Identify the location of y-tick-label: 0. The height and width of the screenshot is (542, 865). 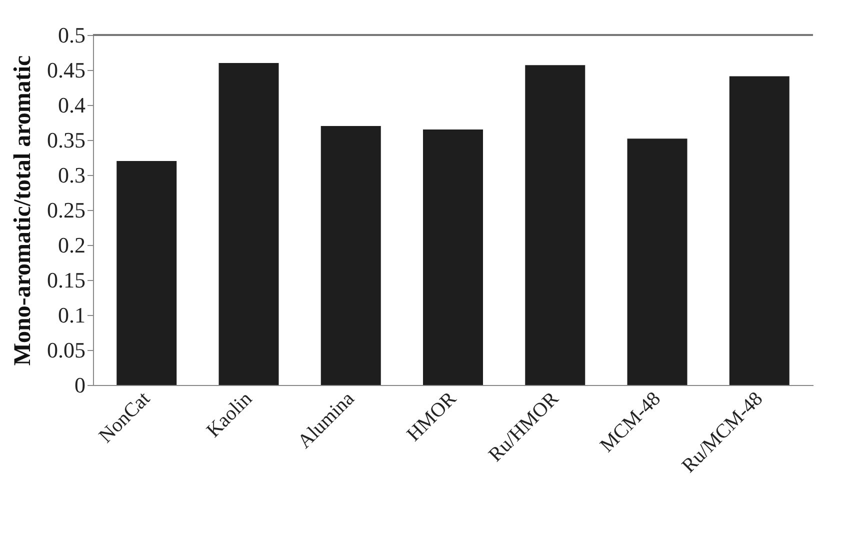
(80, 385).